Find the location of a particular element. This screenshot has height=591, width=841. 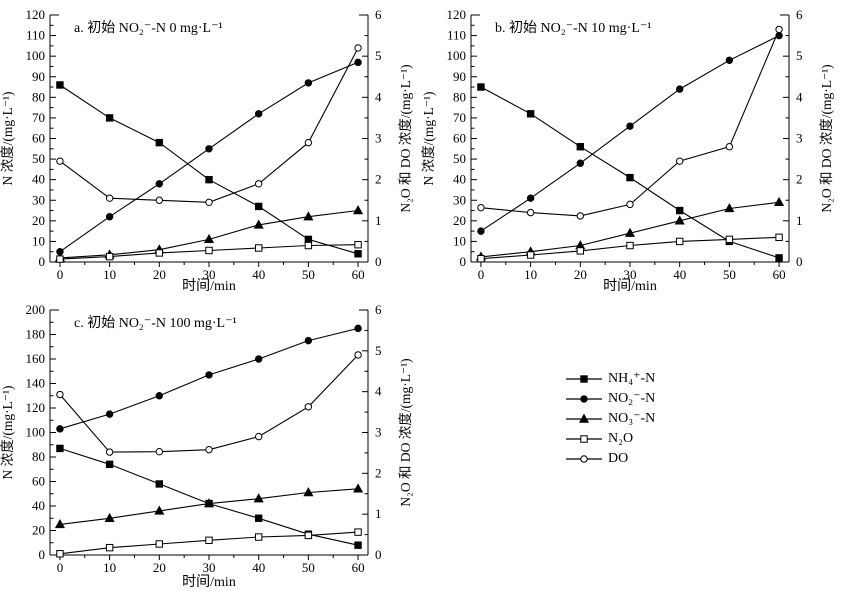

y-right-tick-label: 1 is located at coordinates (799, 220).